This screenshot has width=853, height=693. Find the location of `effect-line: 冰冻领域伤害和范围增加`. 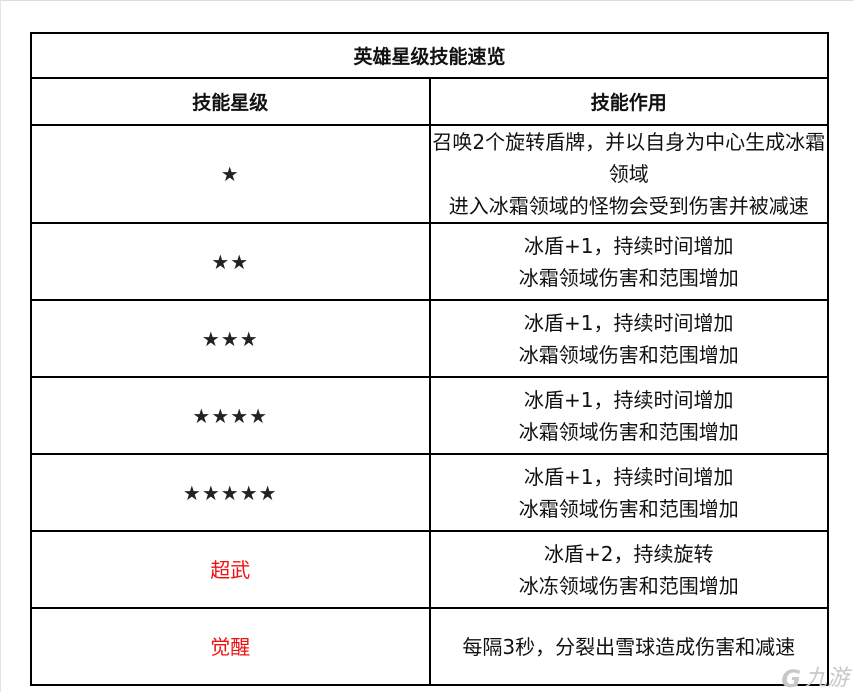

effect-line: 冰冻领域伤害和范围增加 is located at coordinates (628, 585).